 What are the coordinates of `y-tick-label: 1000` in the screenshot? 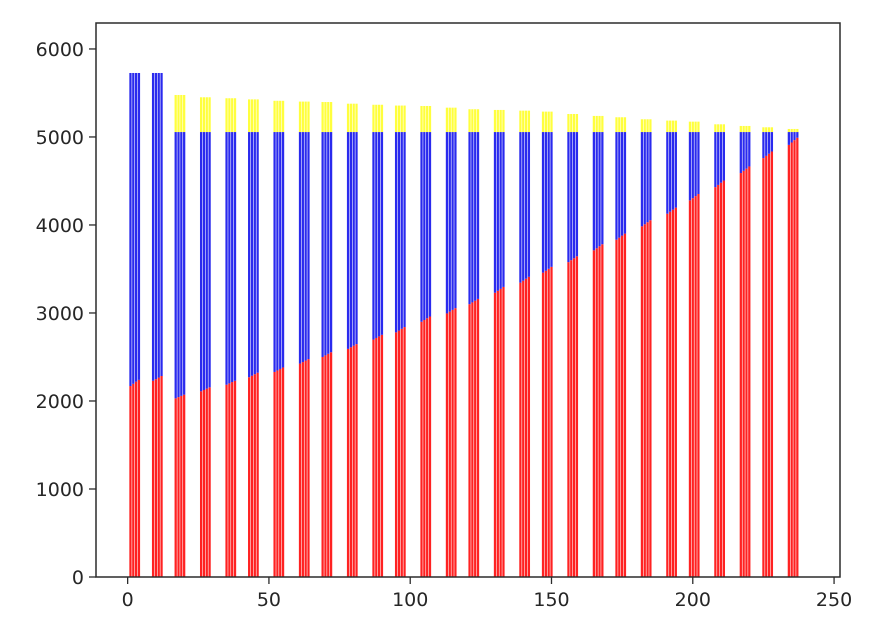 It's located at (60, 490).